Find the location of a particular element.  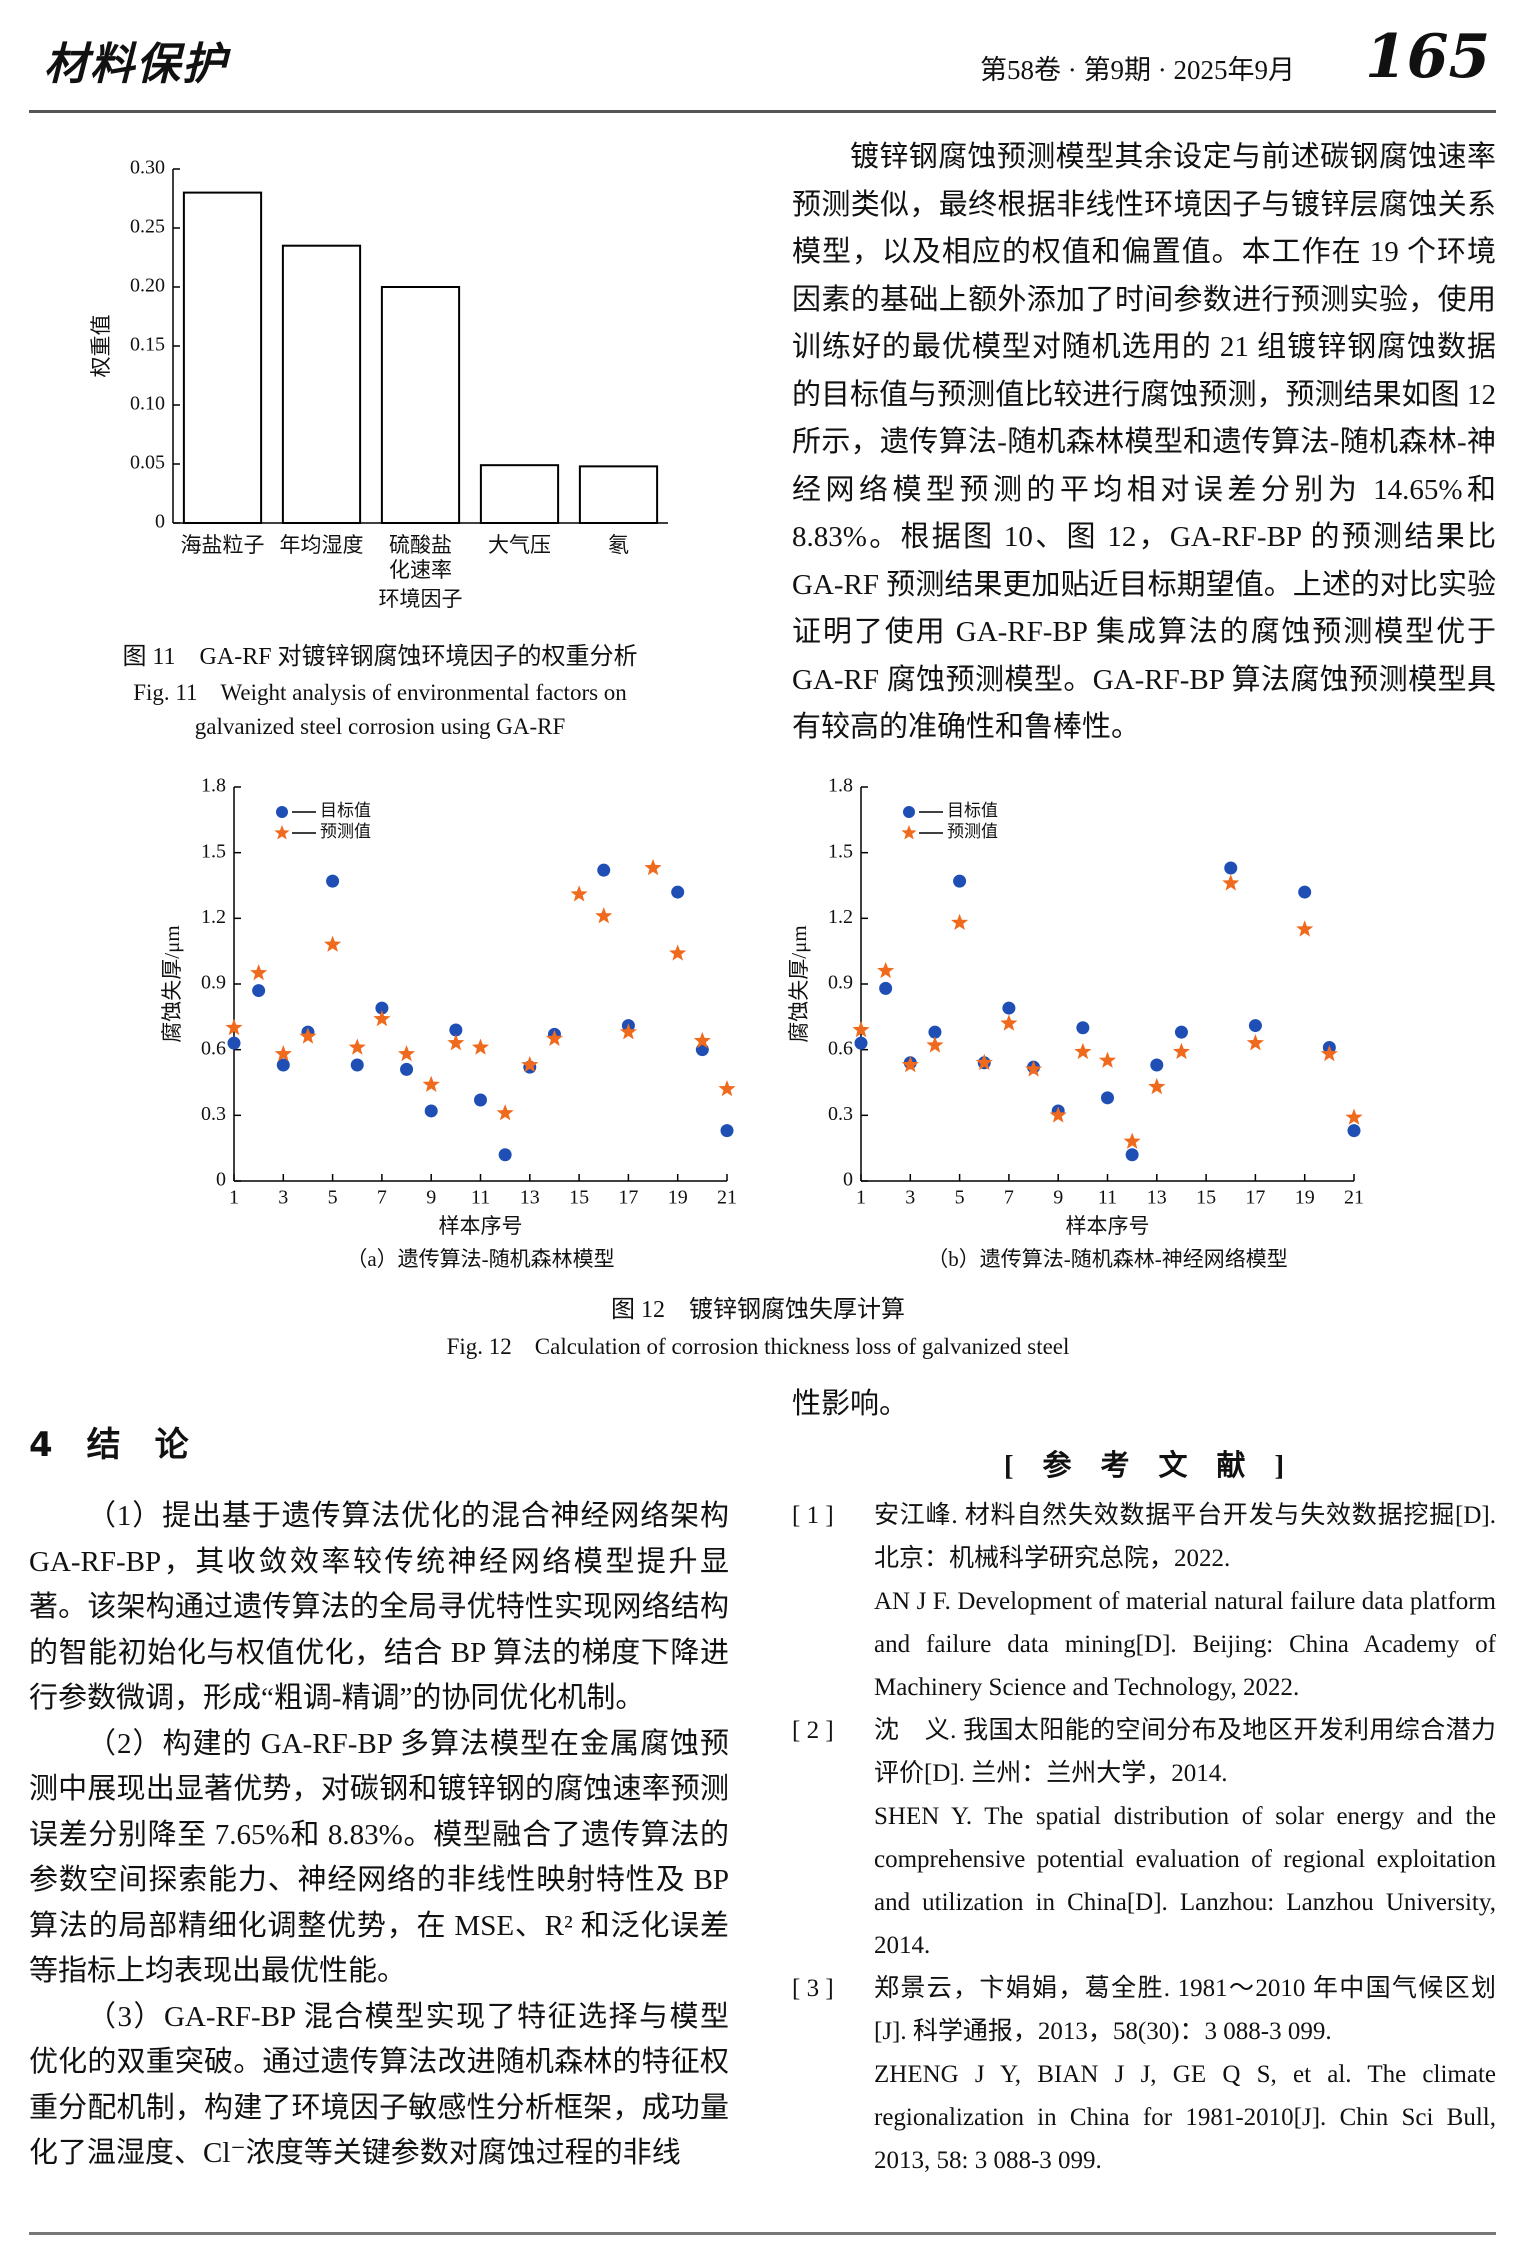

y-axis-label: 权重值 is located at coordinates (101, 346).